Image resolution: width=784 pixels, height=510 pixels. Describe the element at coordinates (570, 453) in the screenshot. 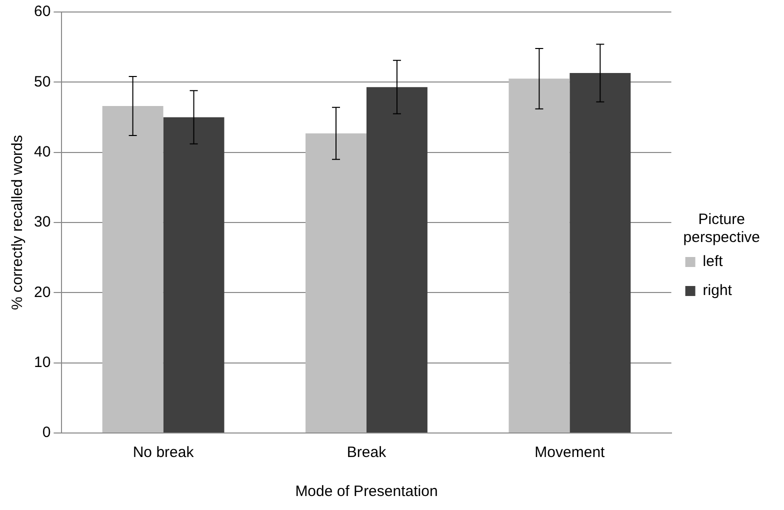

I see `x-tick-label: Movement` at that location.